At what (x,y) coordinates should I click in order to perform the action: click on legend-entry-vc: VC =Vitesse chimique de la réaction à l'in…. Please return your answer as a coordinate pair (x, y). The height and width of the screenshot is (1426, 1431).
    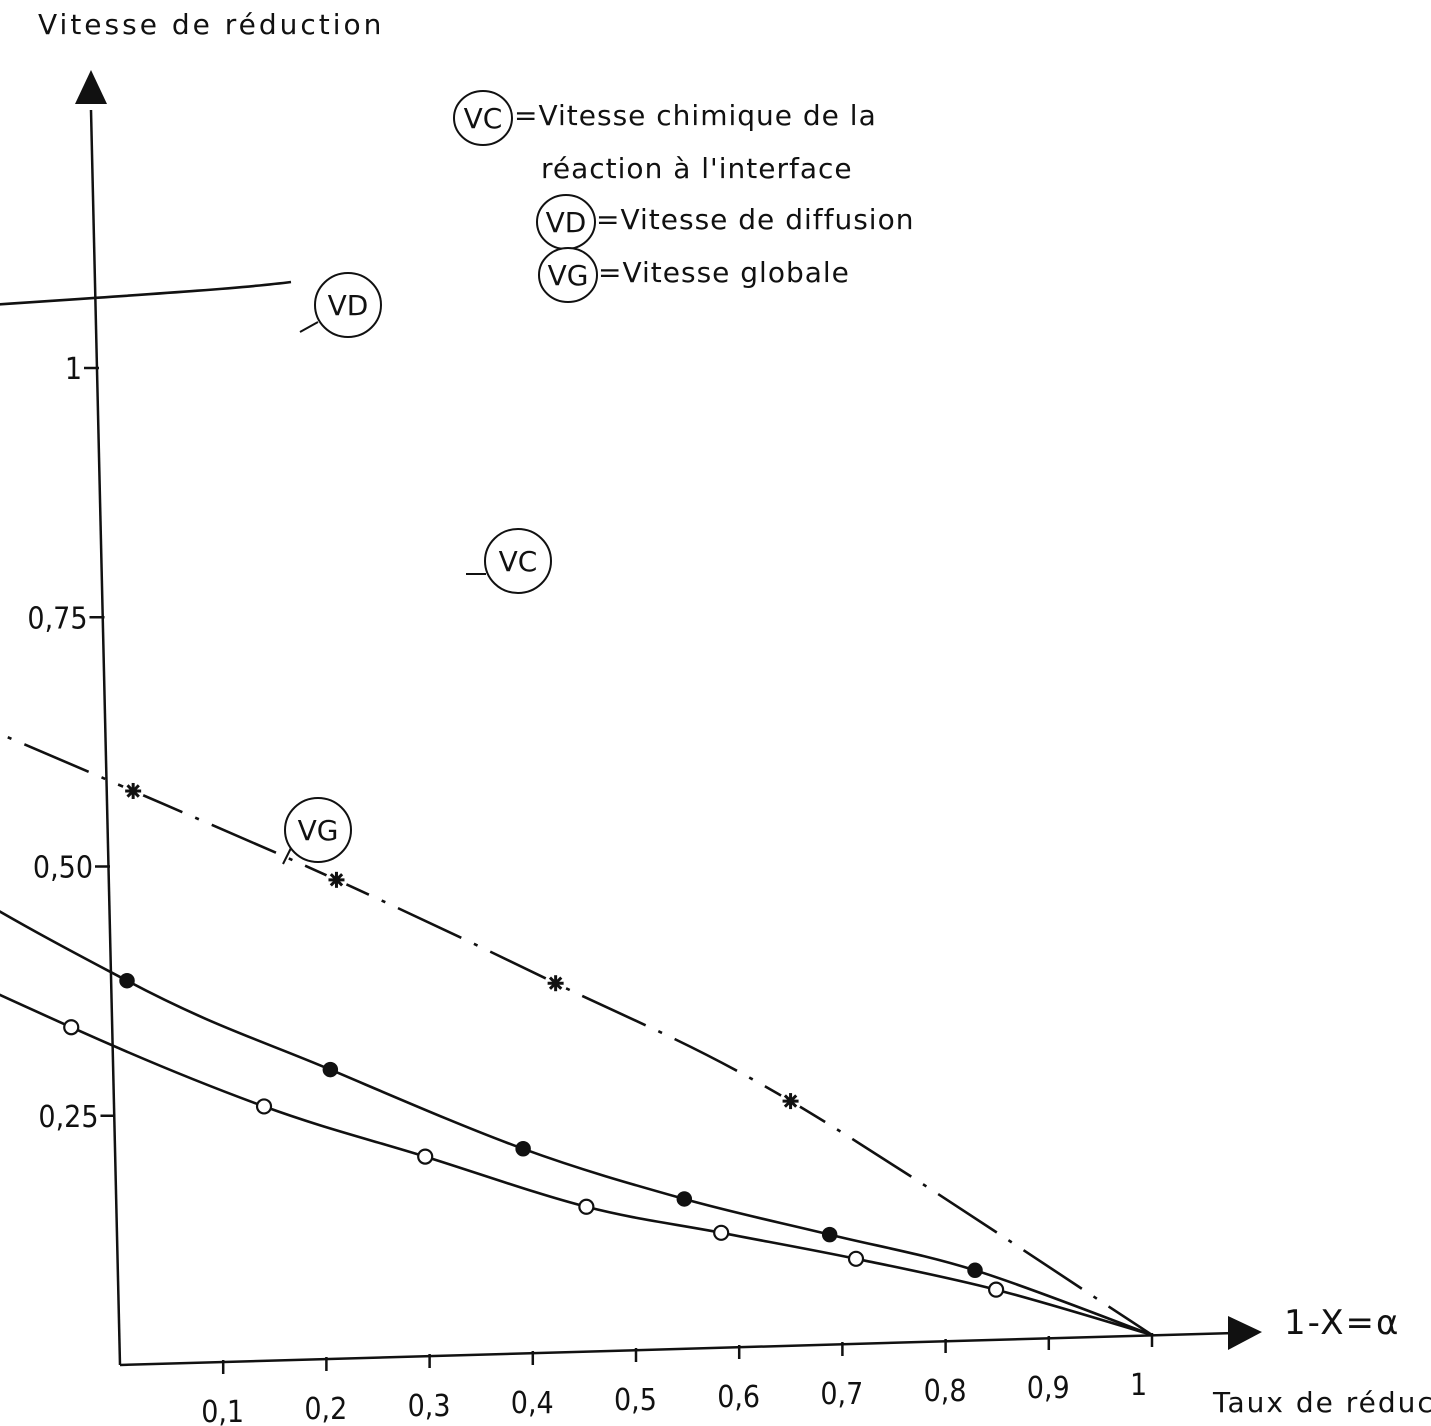
    Looking at the image, I should click on (665, 137).